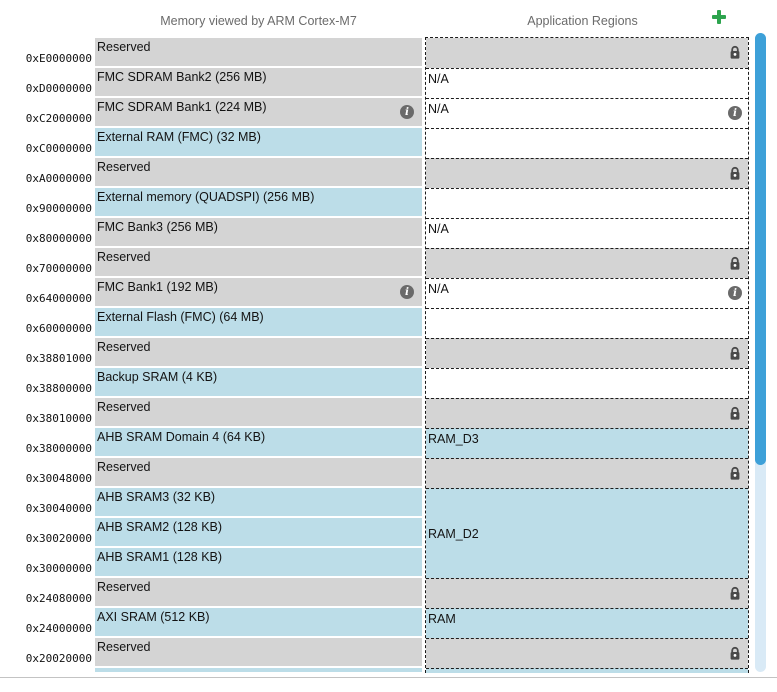 This screenshot has height=692, width=777. What do you see at coordinates (157, 377) in the screenshot?
I see `memory-block-label: Backup SRAM (4 KB)` at bounding box center [157, 377].